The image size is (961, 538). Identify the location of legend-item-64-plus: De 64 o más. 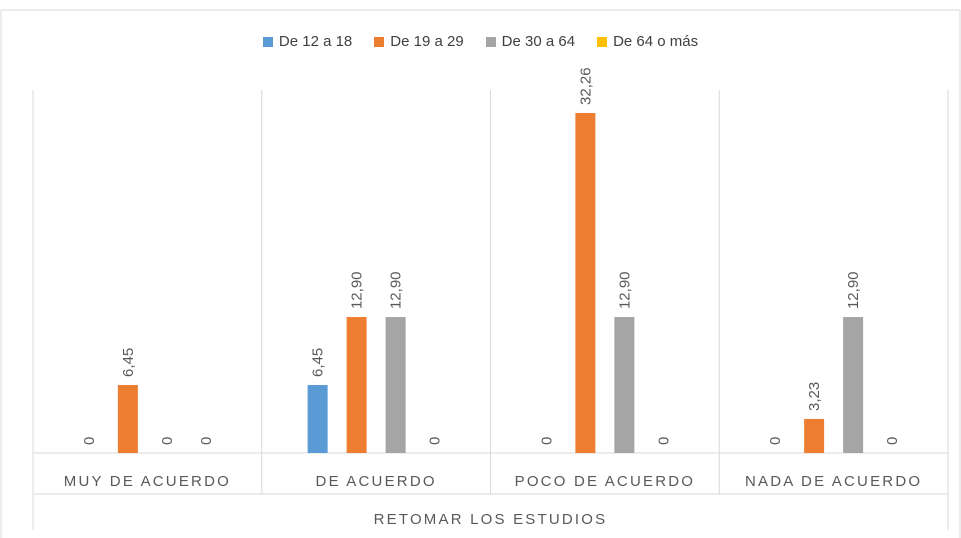
(647, 41).